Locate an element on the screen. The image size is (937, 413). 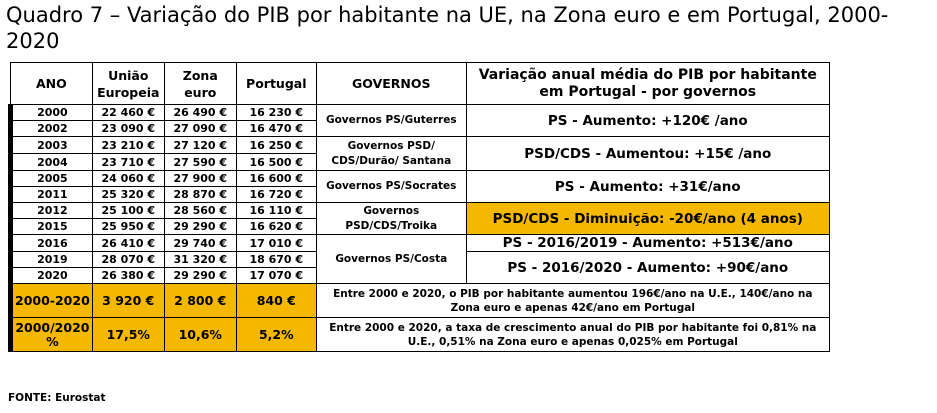
cell-pt: 16 250 € is located at coordinates (276, 145).